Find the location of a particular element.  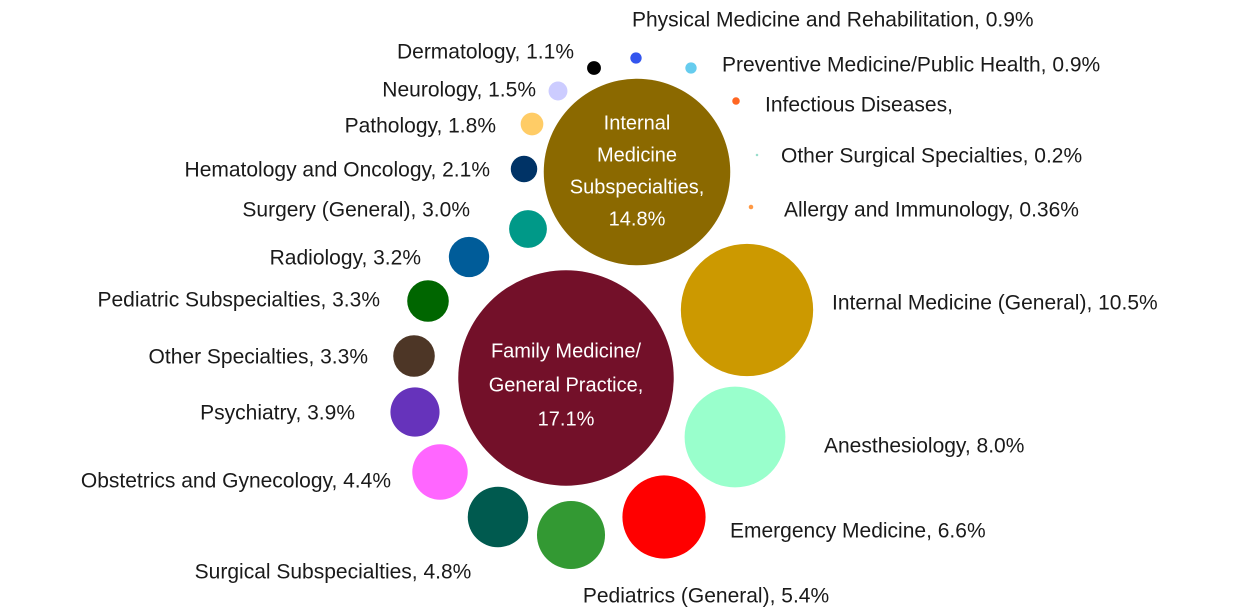

bubble-label: Other Surgical Specialties, 0.2% is located at coordinates (931, 156).